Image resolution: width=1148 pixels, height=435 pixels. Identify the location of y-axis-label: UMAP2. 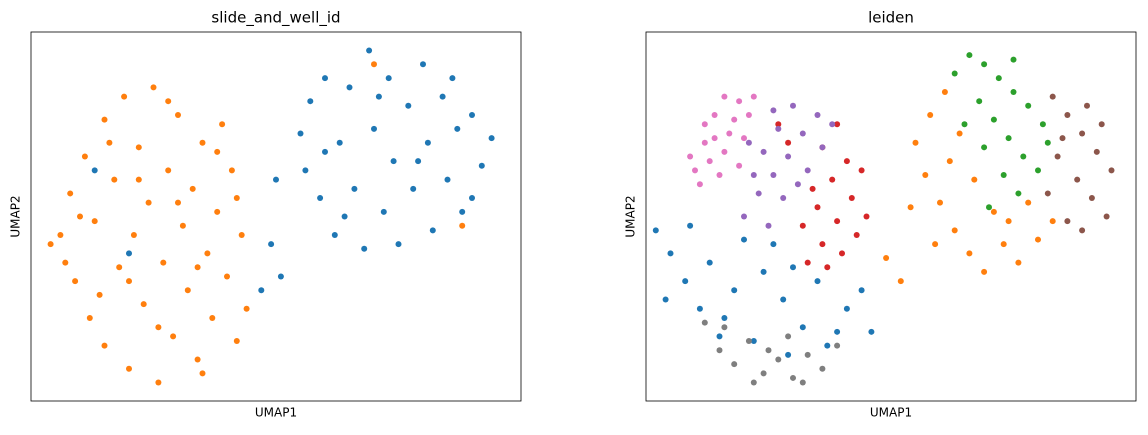
(16, 216).